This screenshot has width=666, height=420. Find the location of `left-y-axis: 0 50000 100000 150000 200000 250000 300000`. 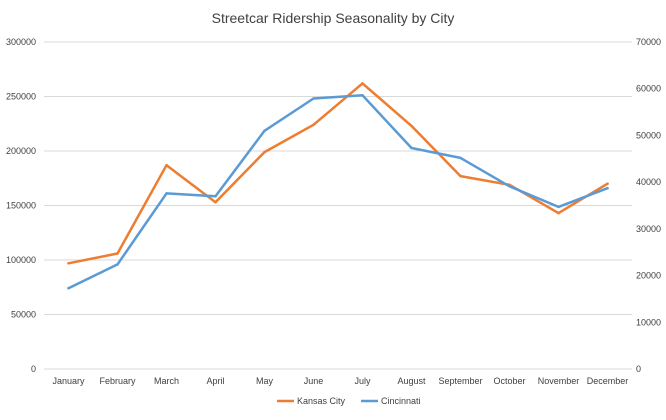

left-y-axis: 0 50000 100000 150000 200000 250000 300000 is located at coordinates (21, 205).